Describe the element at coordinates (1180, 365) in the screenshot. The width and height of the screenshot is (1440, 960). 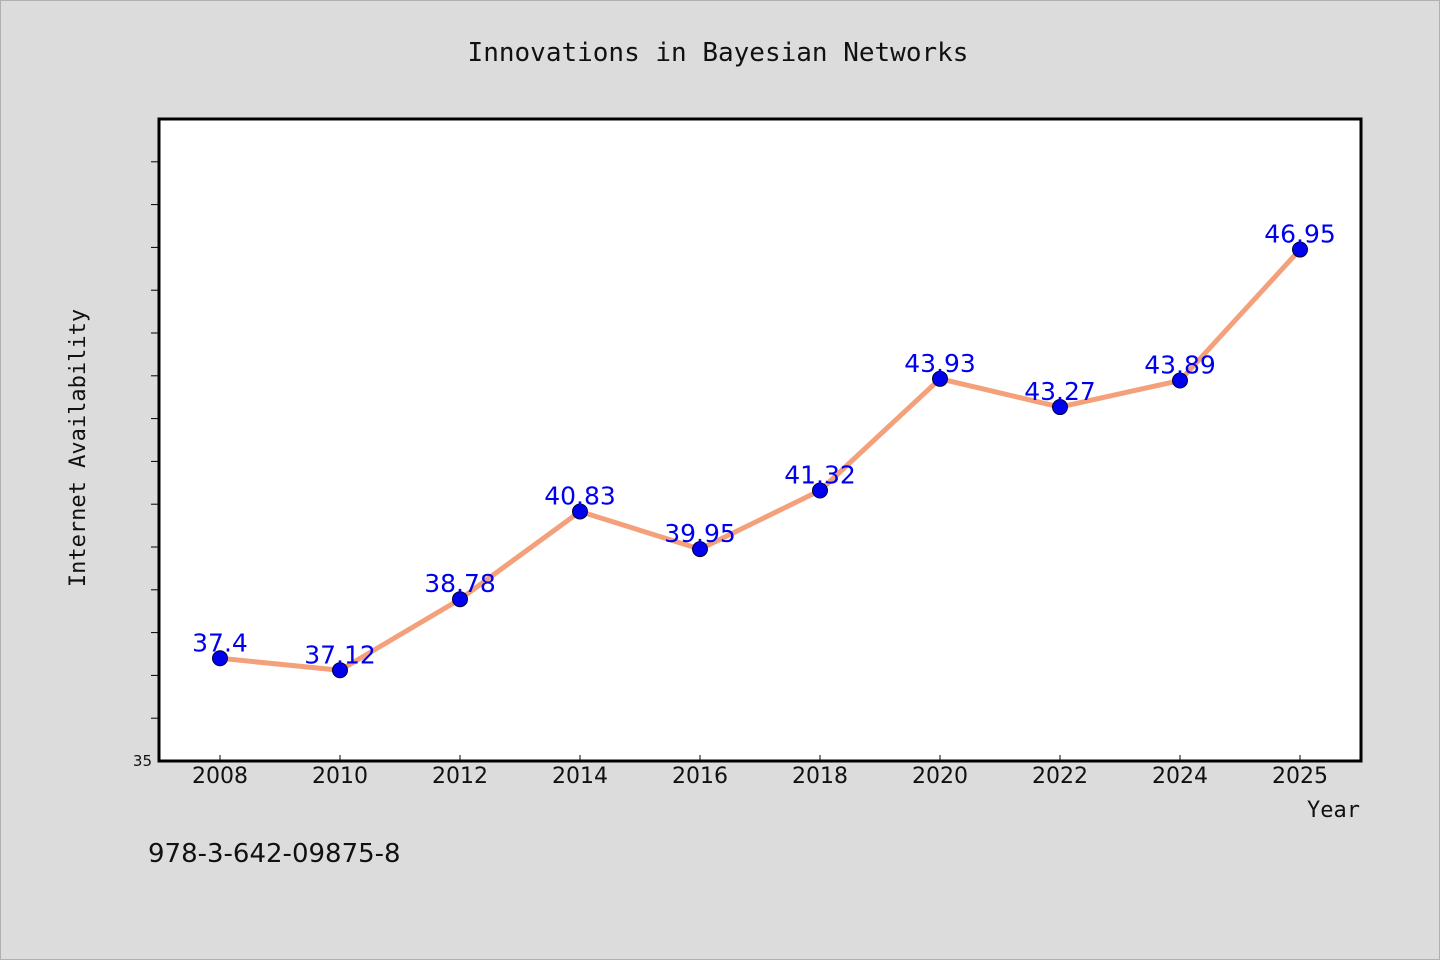
I see `data-label: 43.89` at that location.